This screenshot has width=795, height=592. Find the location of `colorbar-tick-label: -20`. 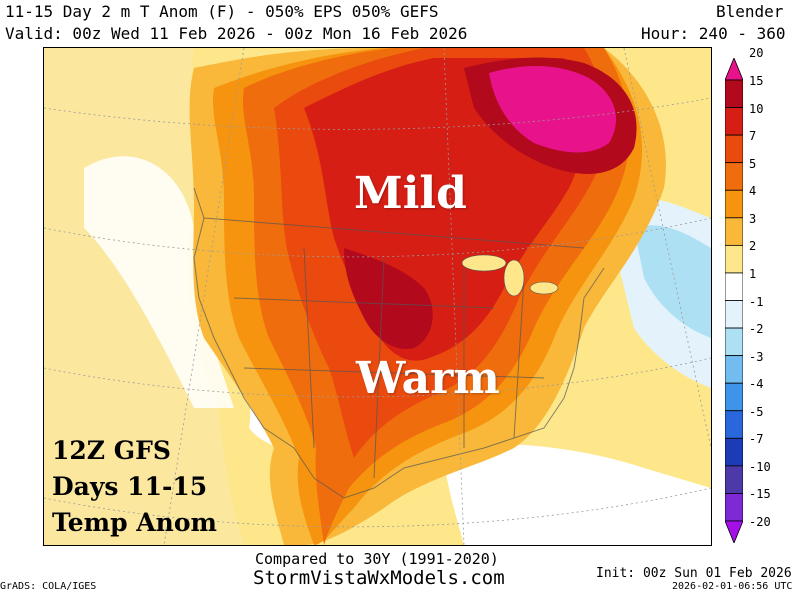

colorbar-tick-label: -20 is located at coordinates (760, 522).